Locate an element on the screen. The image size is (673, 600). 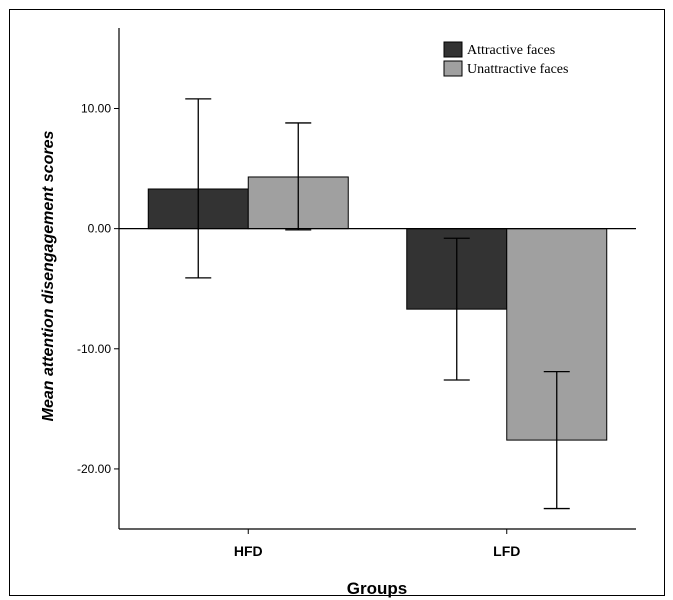
x-axis-categories: HFD LFD is located at coordinates (377, 544).